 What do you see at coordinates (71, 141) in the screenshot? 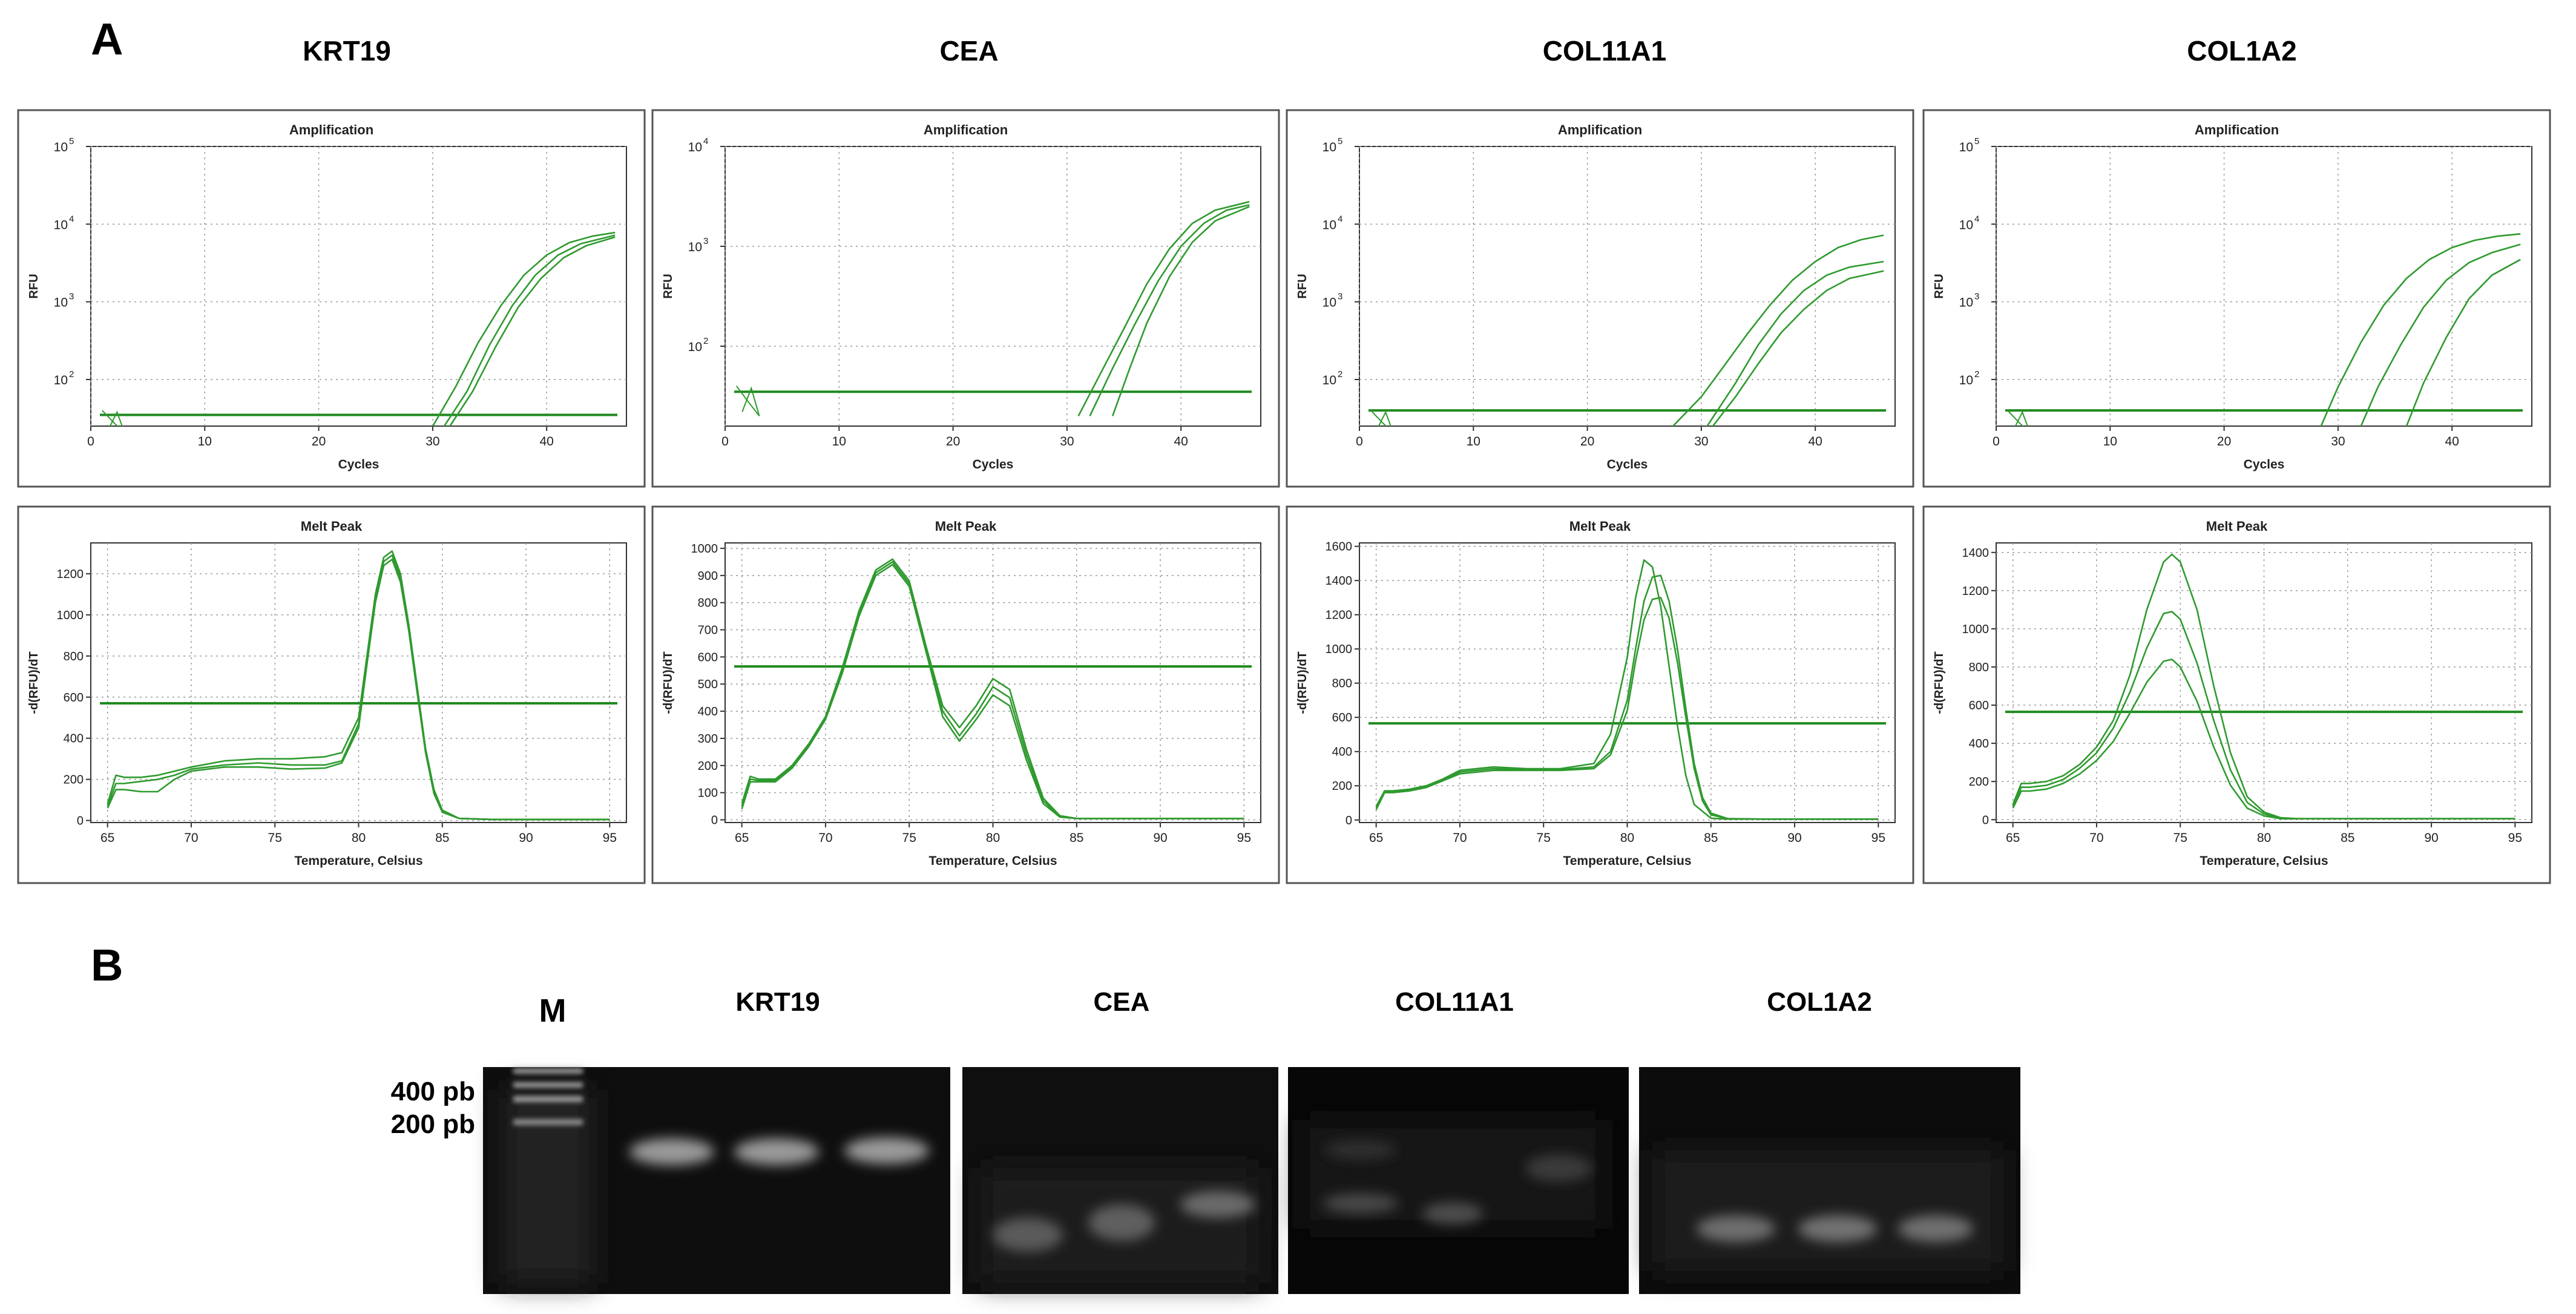
I see `y-tick-exponent: 5` at bounding box center [71, 141].